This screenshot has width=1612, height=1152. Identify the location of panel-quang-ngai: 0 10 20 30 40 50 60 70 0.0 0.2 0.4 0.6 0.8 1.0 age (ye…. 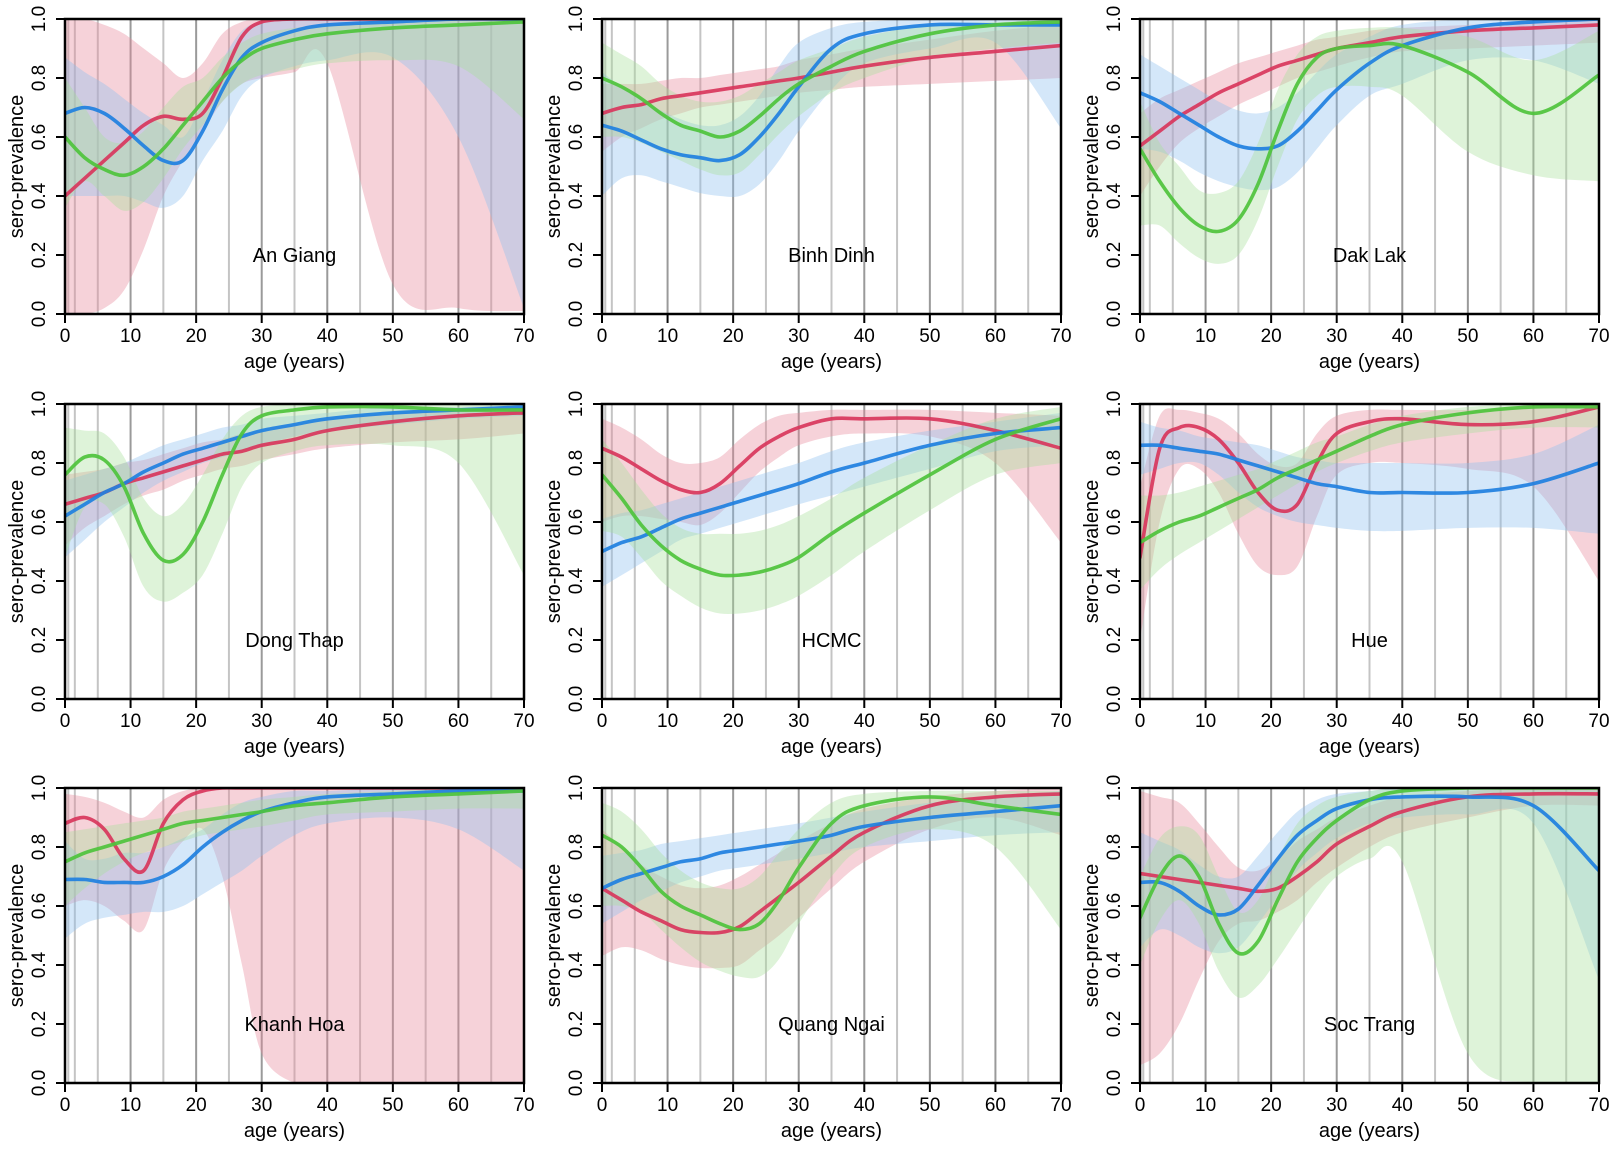
(807, 958).